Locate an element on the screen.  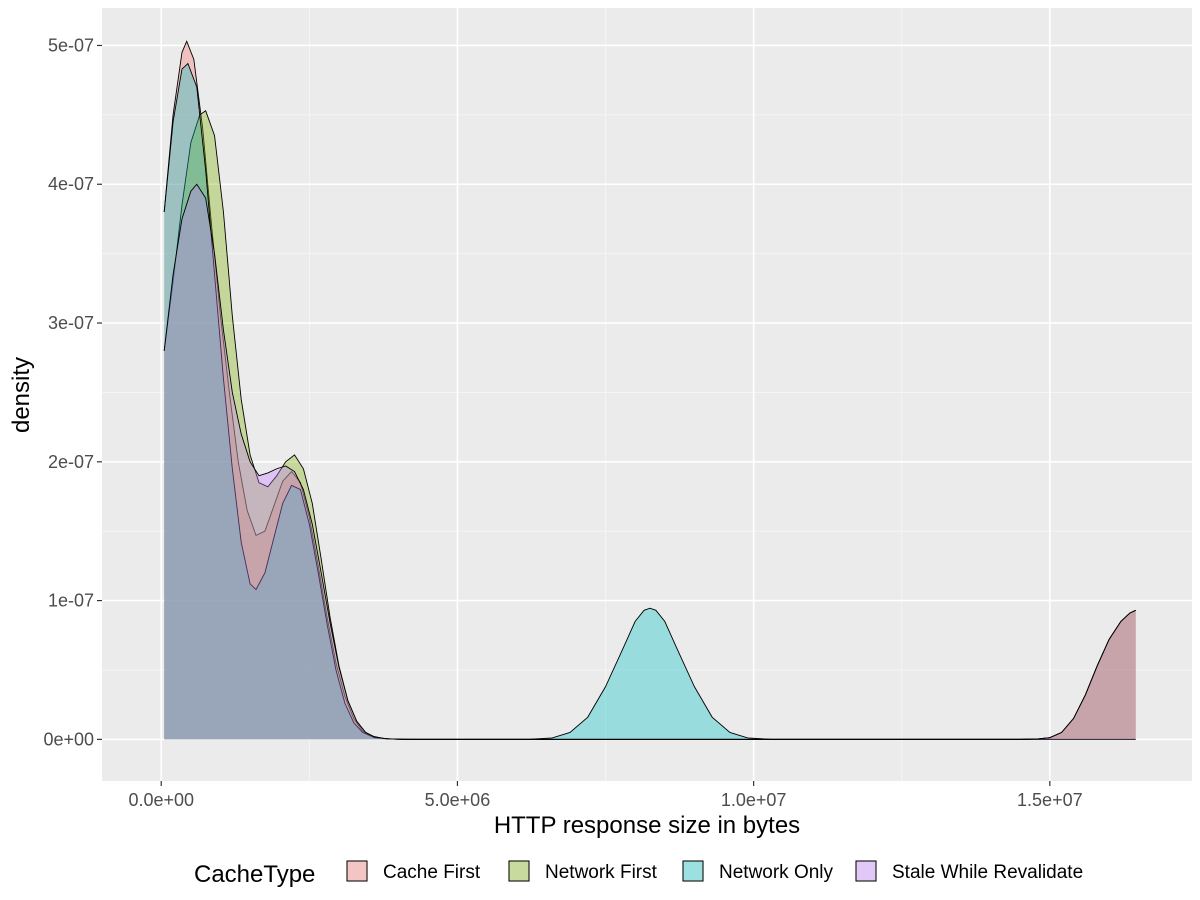
y-tick-label: 4e-07 is located at coordinates (71, 184).